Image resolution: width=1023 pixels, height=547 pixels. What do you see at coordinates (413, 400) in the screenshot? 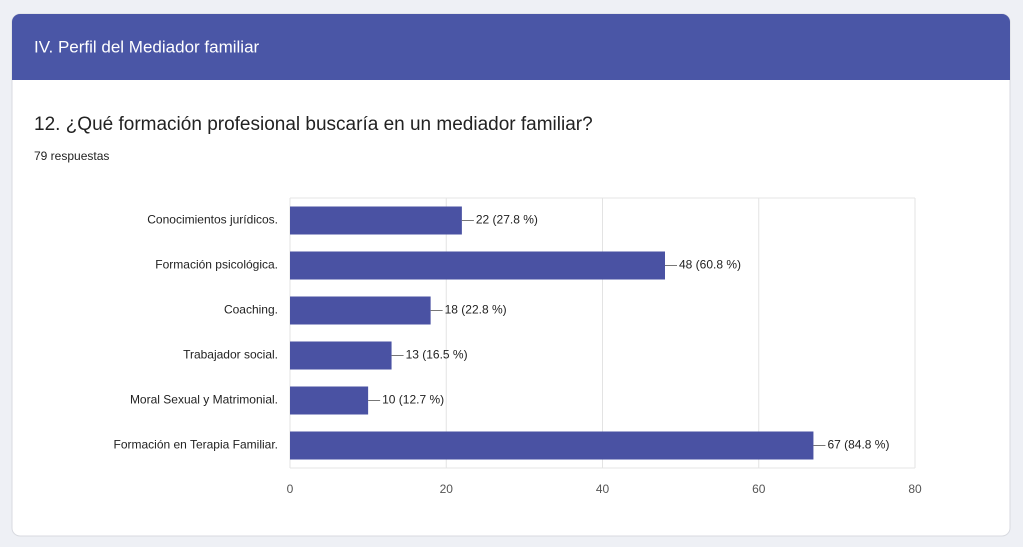
I see `value-label: 10 (12.7 %)` at bounding box center [413, 400].